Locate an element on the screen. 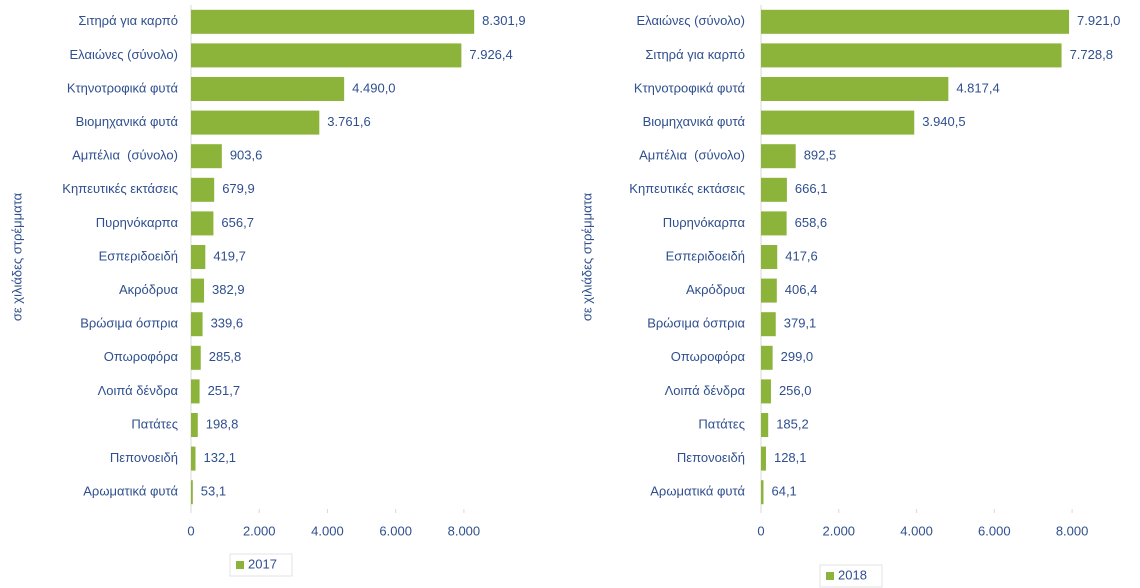 The height and width of the screenshot is (588, 1140). value-label: 128,1 is located at coordinates (790, 457).